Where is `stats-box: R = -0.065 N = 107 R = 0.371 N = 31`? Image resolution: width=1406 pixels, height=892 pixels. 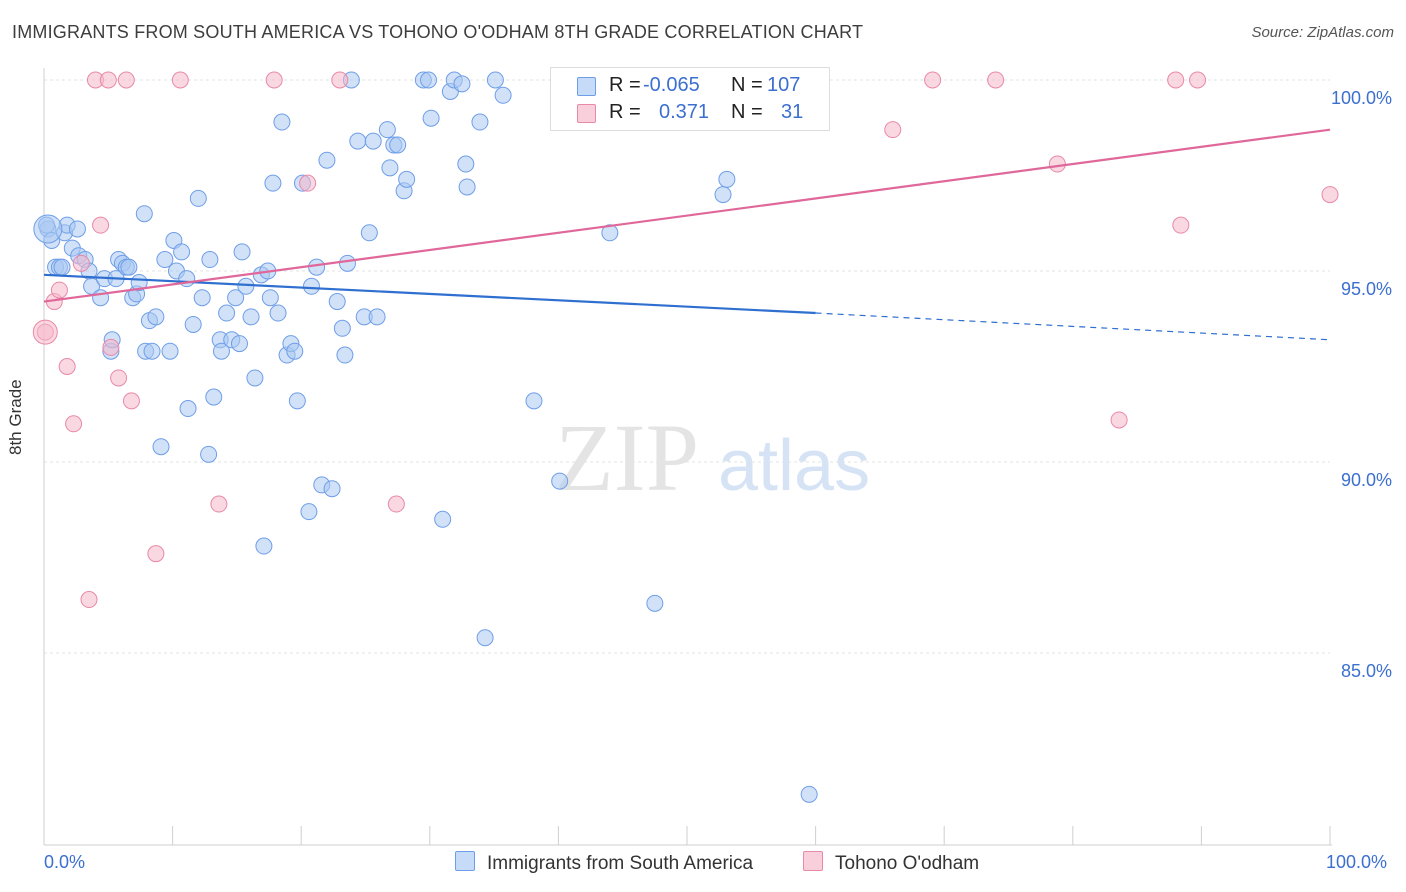
stats-box: R = -0.065 N = 107 R = 0.371 N = 31 is located at coordinates (690, 99).